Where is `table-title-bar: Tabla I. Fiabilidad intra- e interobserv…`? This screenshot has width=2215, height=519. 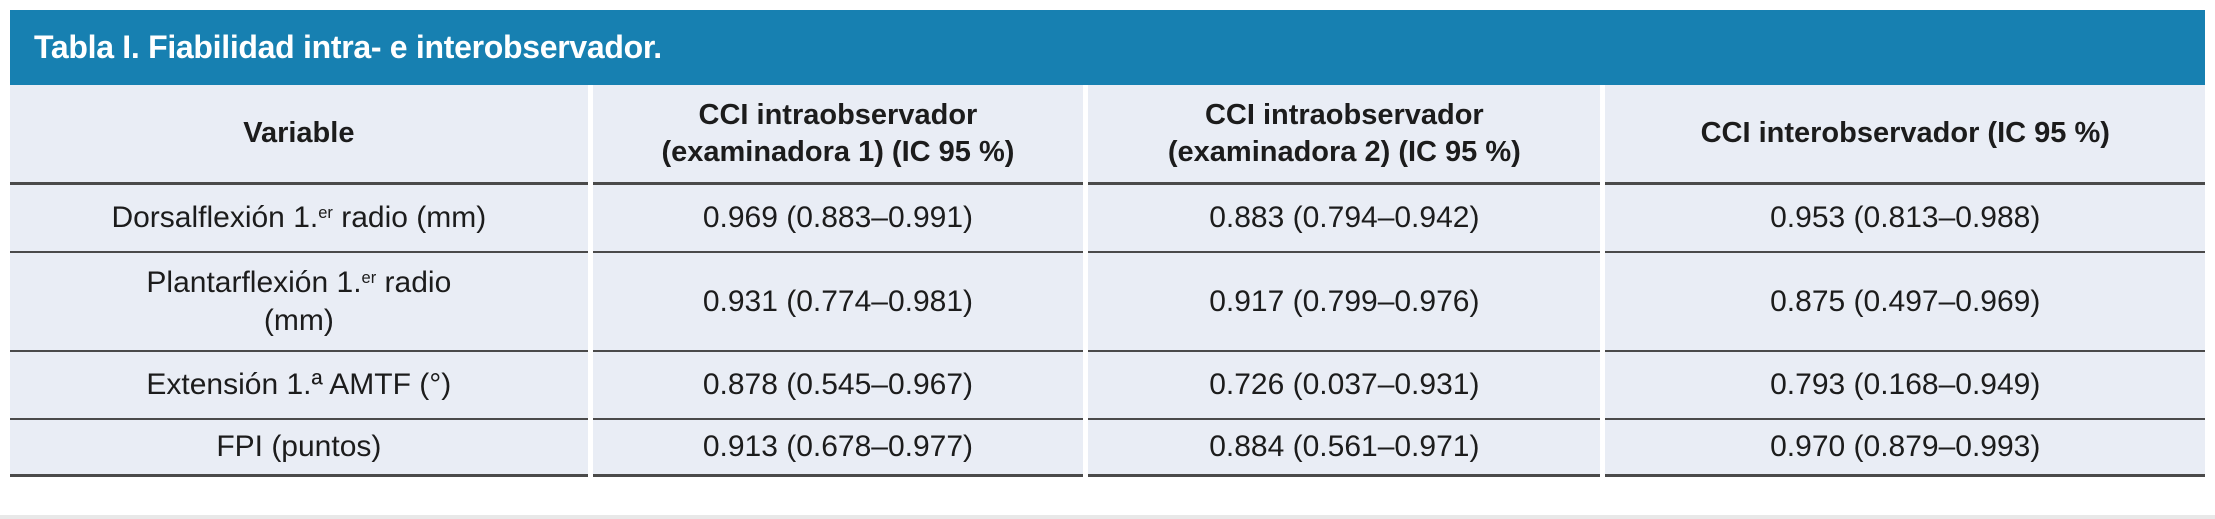 table-title-bar: Tabla I. Fiabilidad intra- e interobserv… is located at coordinates (1107, 47).